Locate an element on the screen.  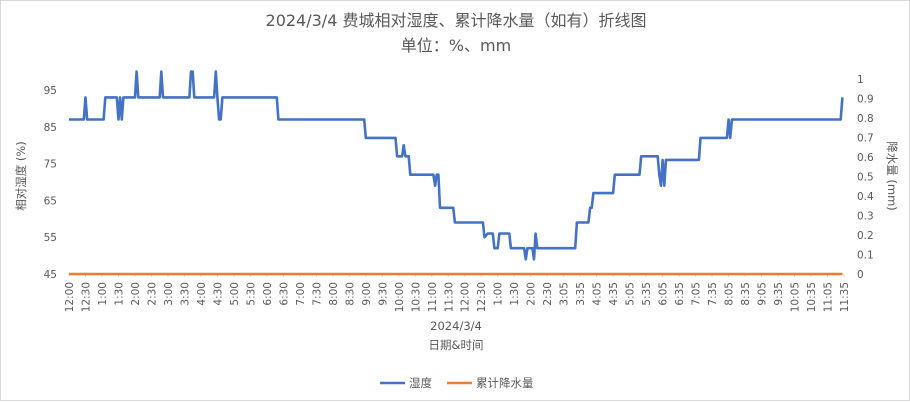
x-tick-label: 7:00 is located at coordinates (301, 294).